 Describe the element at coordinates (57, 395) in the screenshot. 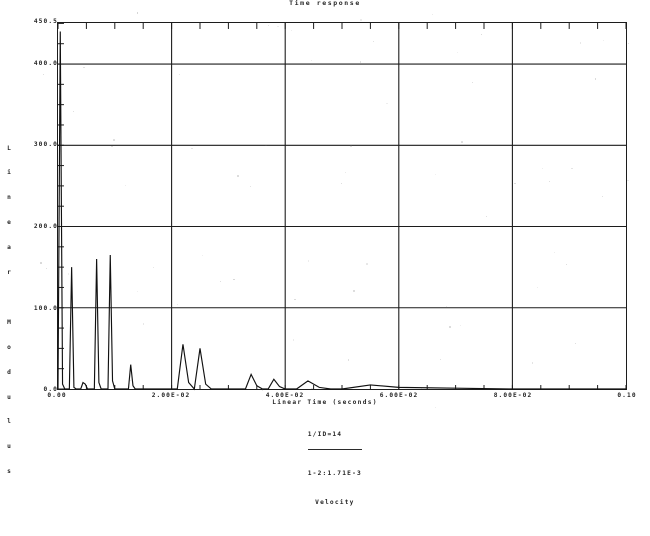

I see `x-tick-label: 0.00` at that location.